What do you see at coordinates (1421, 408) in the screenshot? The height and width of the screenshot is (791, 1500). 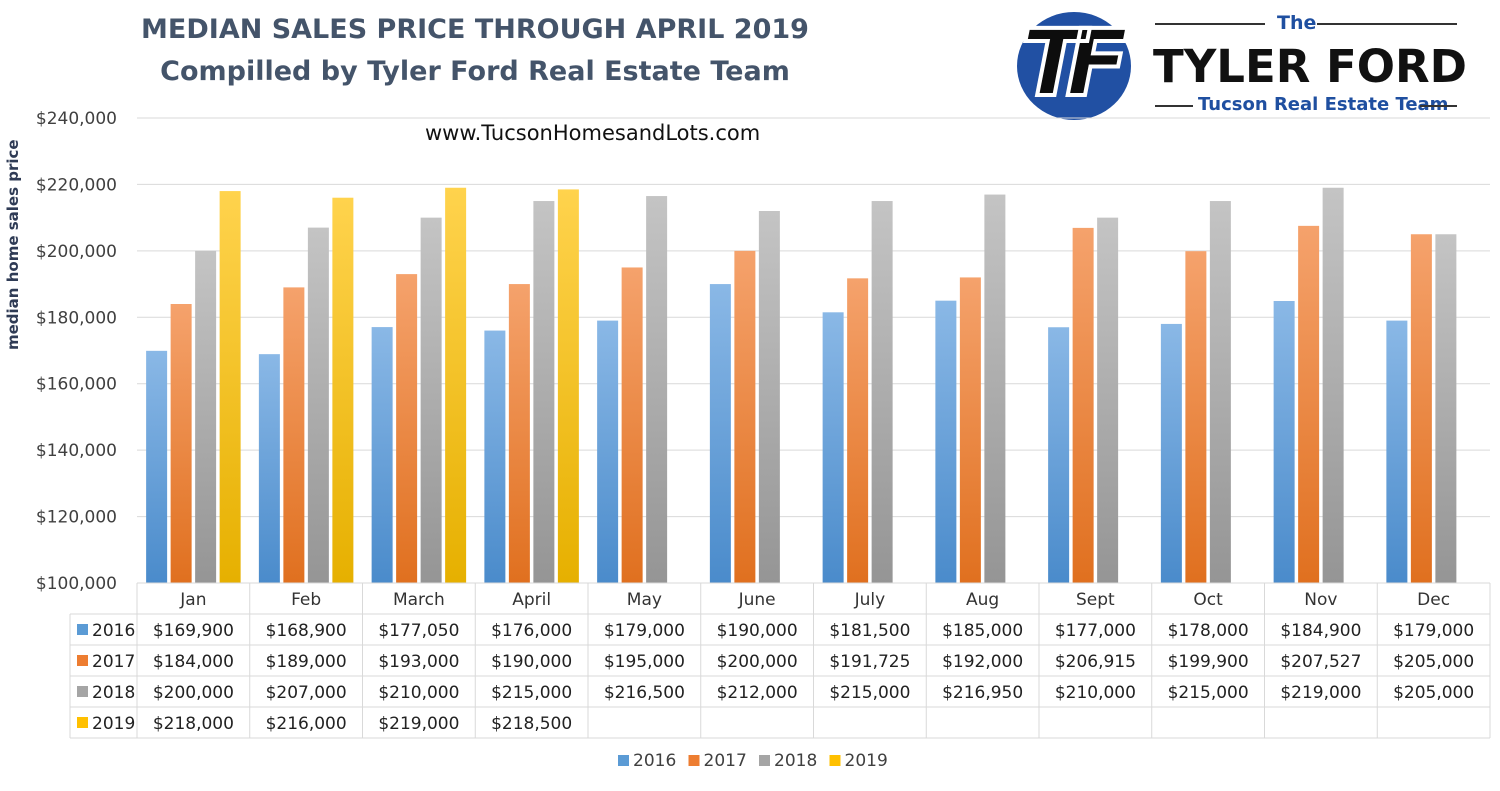 I see `bar-2017-dec` at bounding box center [1421, 408].